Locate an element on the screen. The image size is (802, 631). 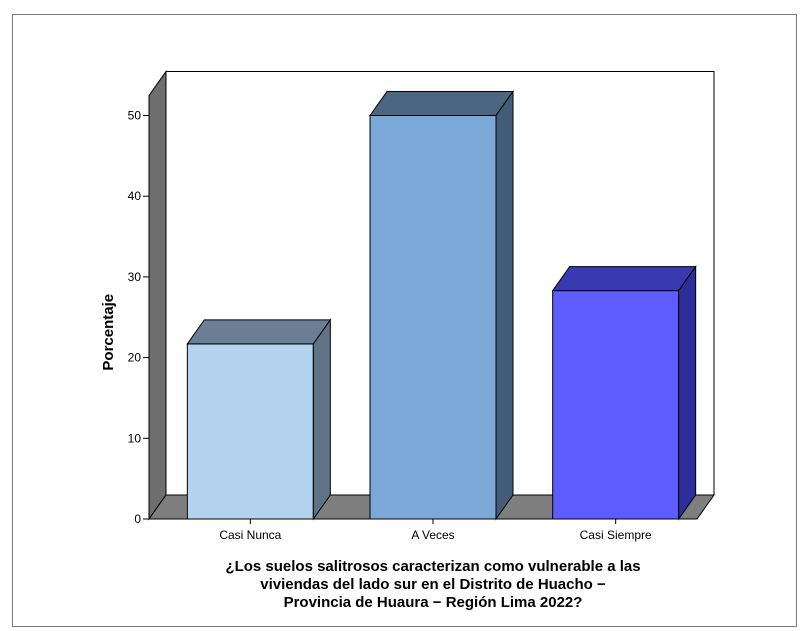
y-tick-label: 40 is located at coordinates (135, 196).